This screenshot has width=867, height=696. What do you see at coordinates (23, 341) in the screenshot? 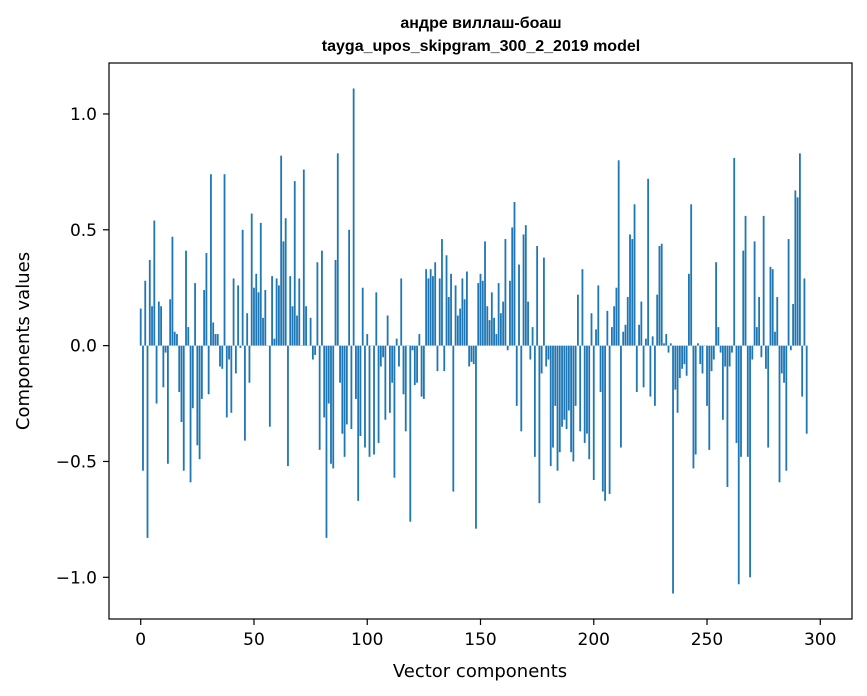
I see `y-axis-label: Components values` at bounding box center [23, 341].